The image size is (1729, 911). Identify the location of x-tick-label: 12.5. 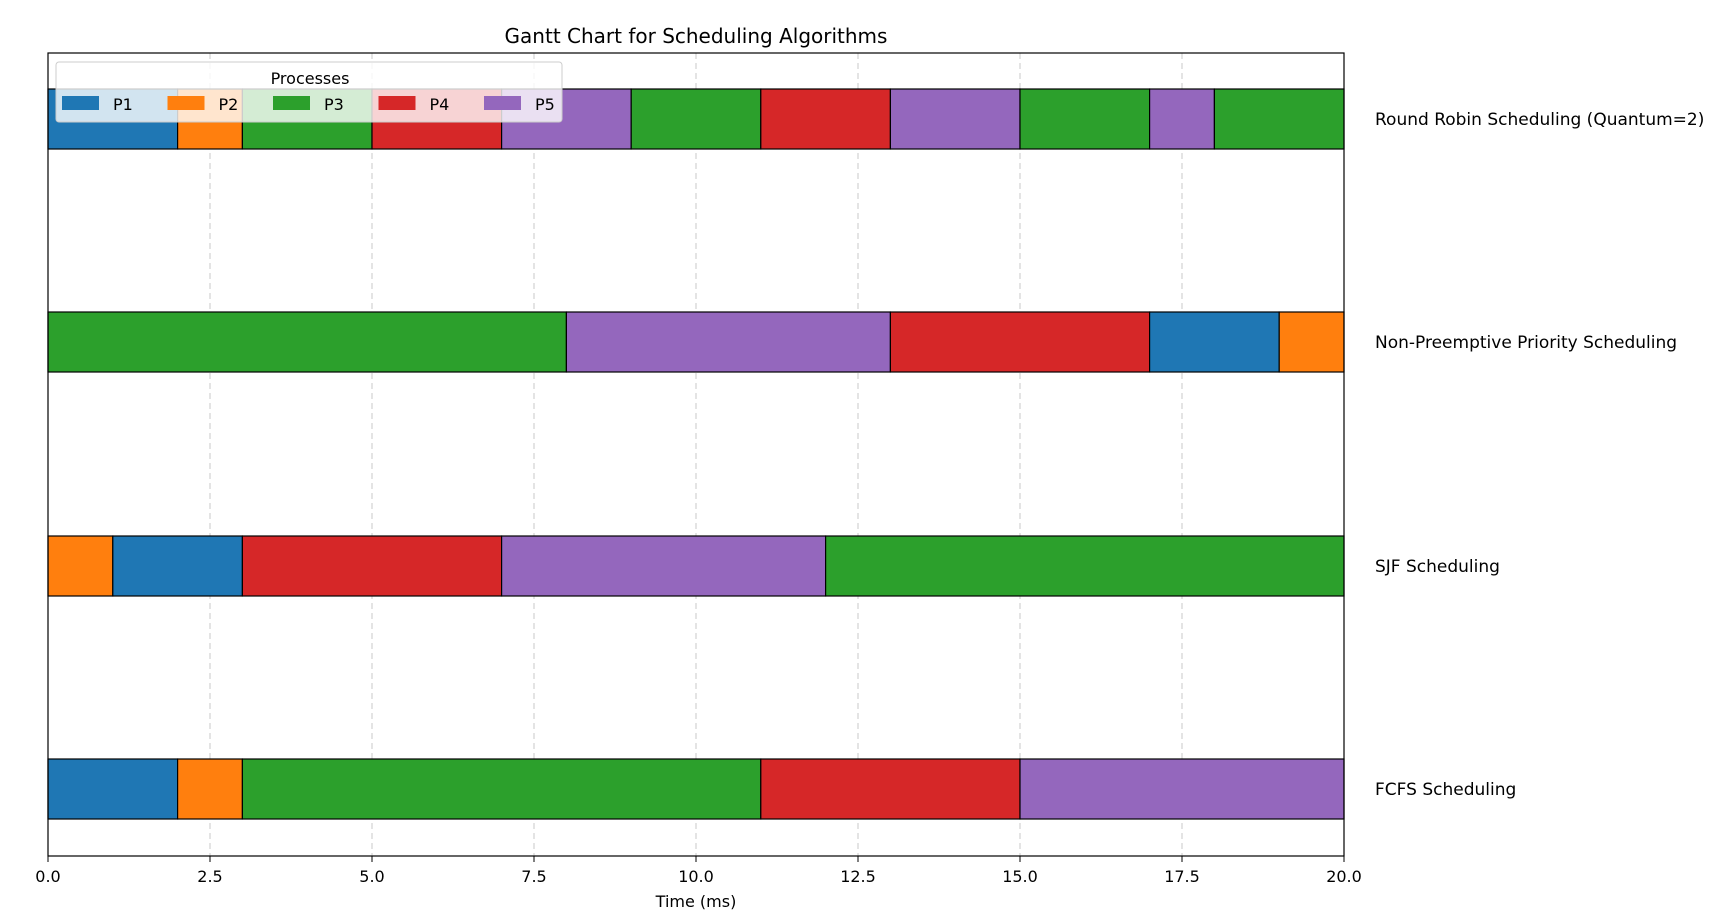
(858, 876).